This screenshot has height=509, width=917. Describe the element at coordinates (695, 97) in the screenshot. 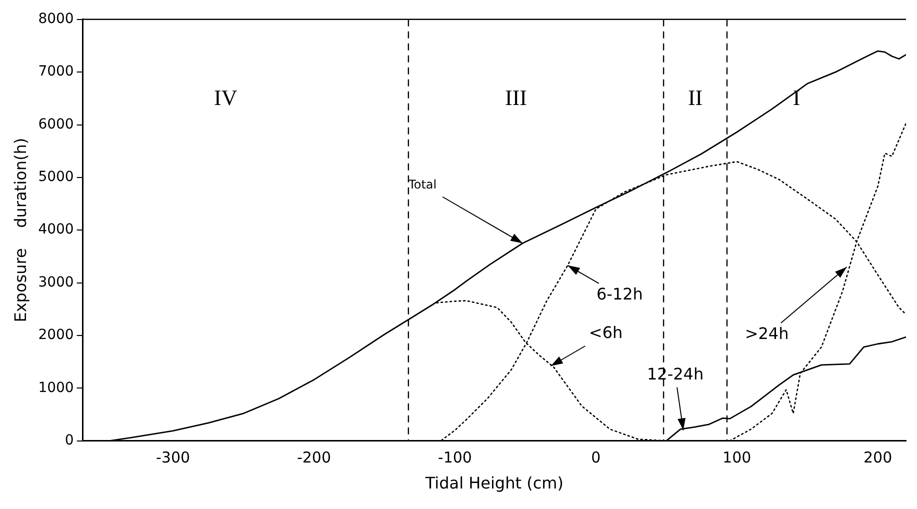

I see `annotation: II` at that location.